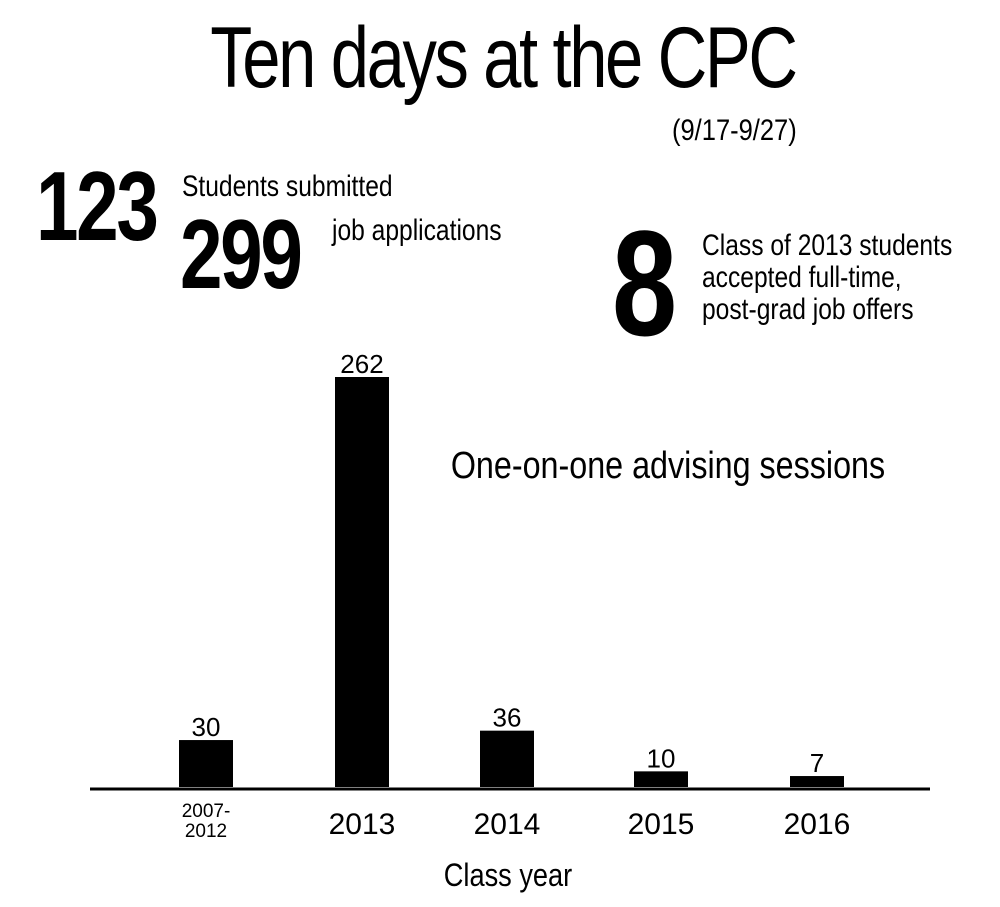  I want to click on page-title: Ten days at the CPC, so click(504, 58).